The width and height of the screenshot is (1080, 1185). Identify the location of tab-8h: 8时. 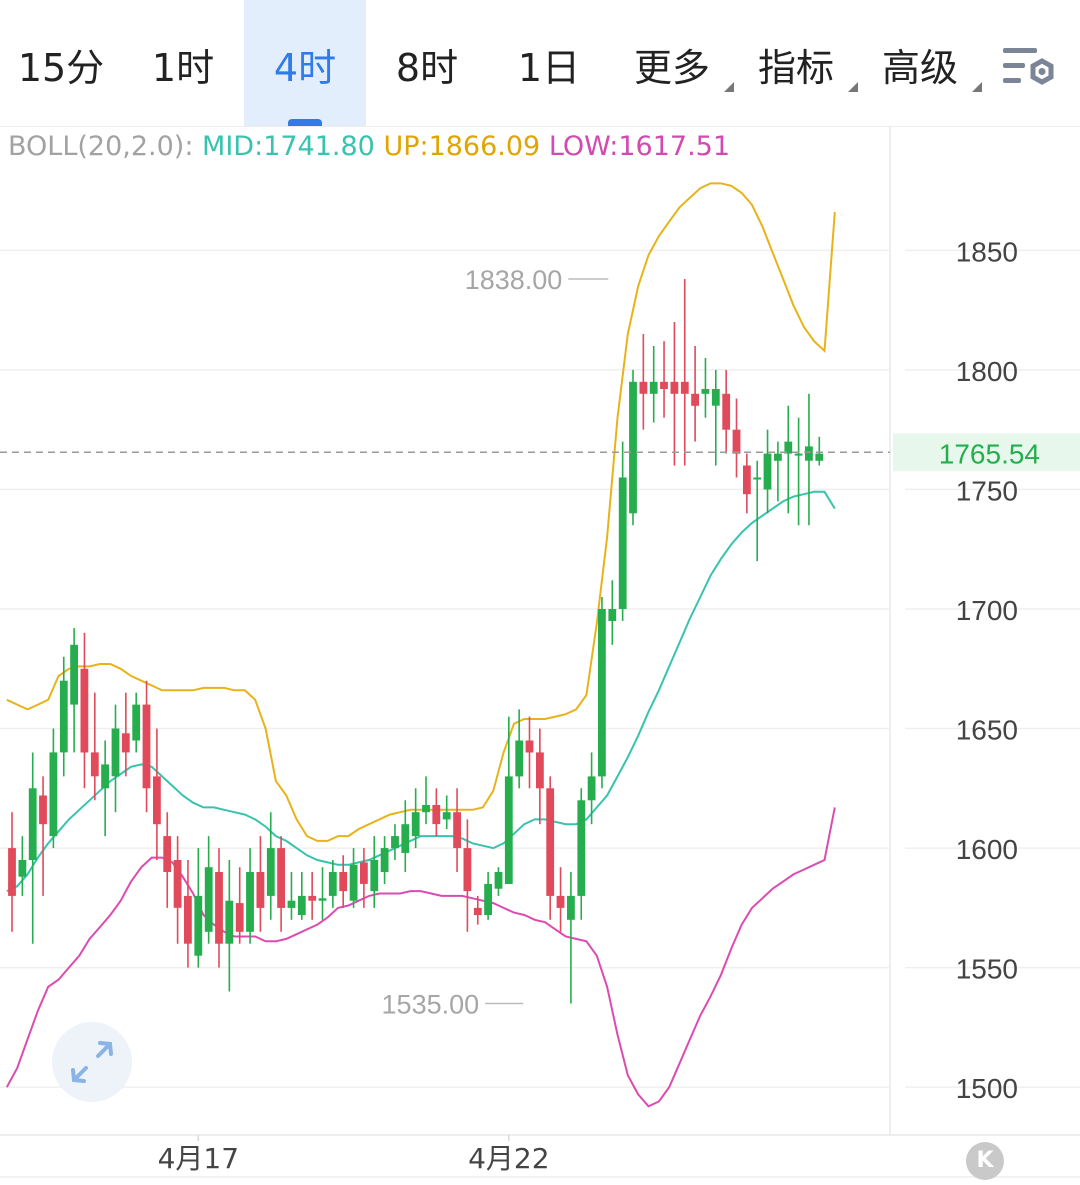
(427, 63).